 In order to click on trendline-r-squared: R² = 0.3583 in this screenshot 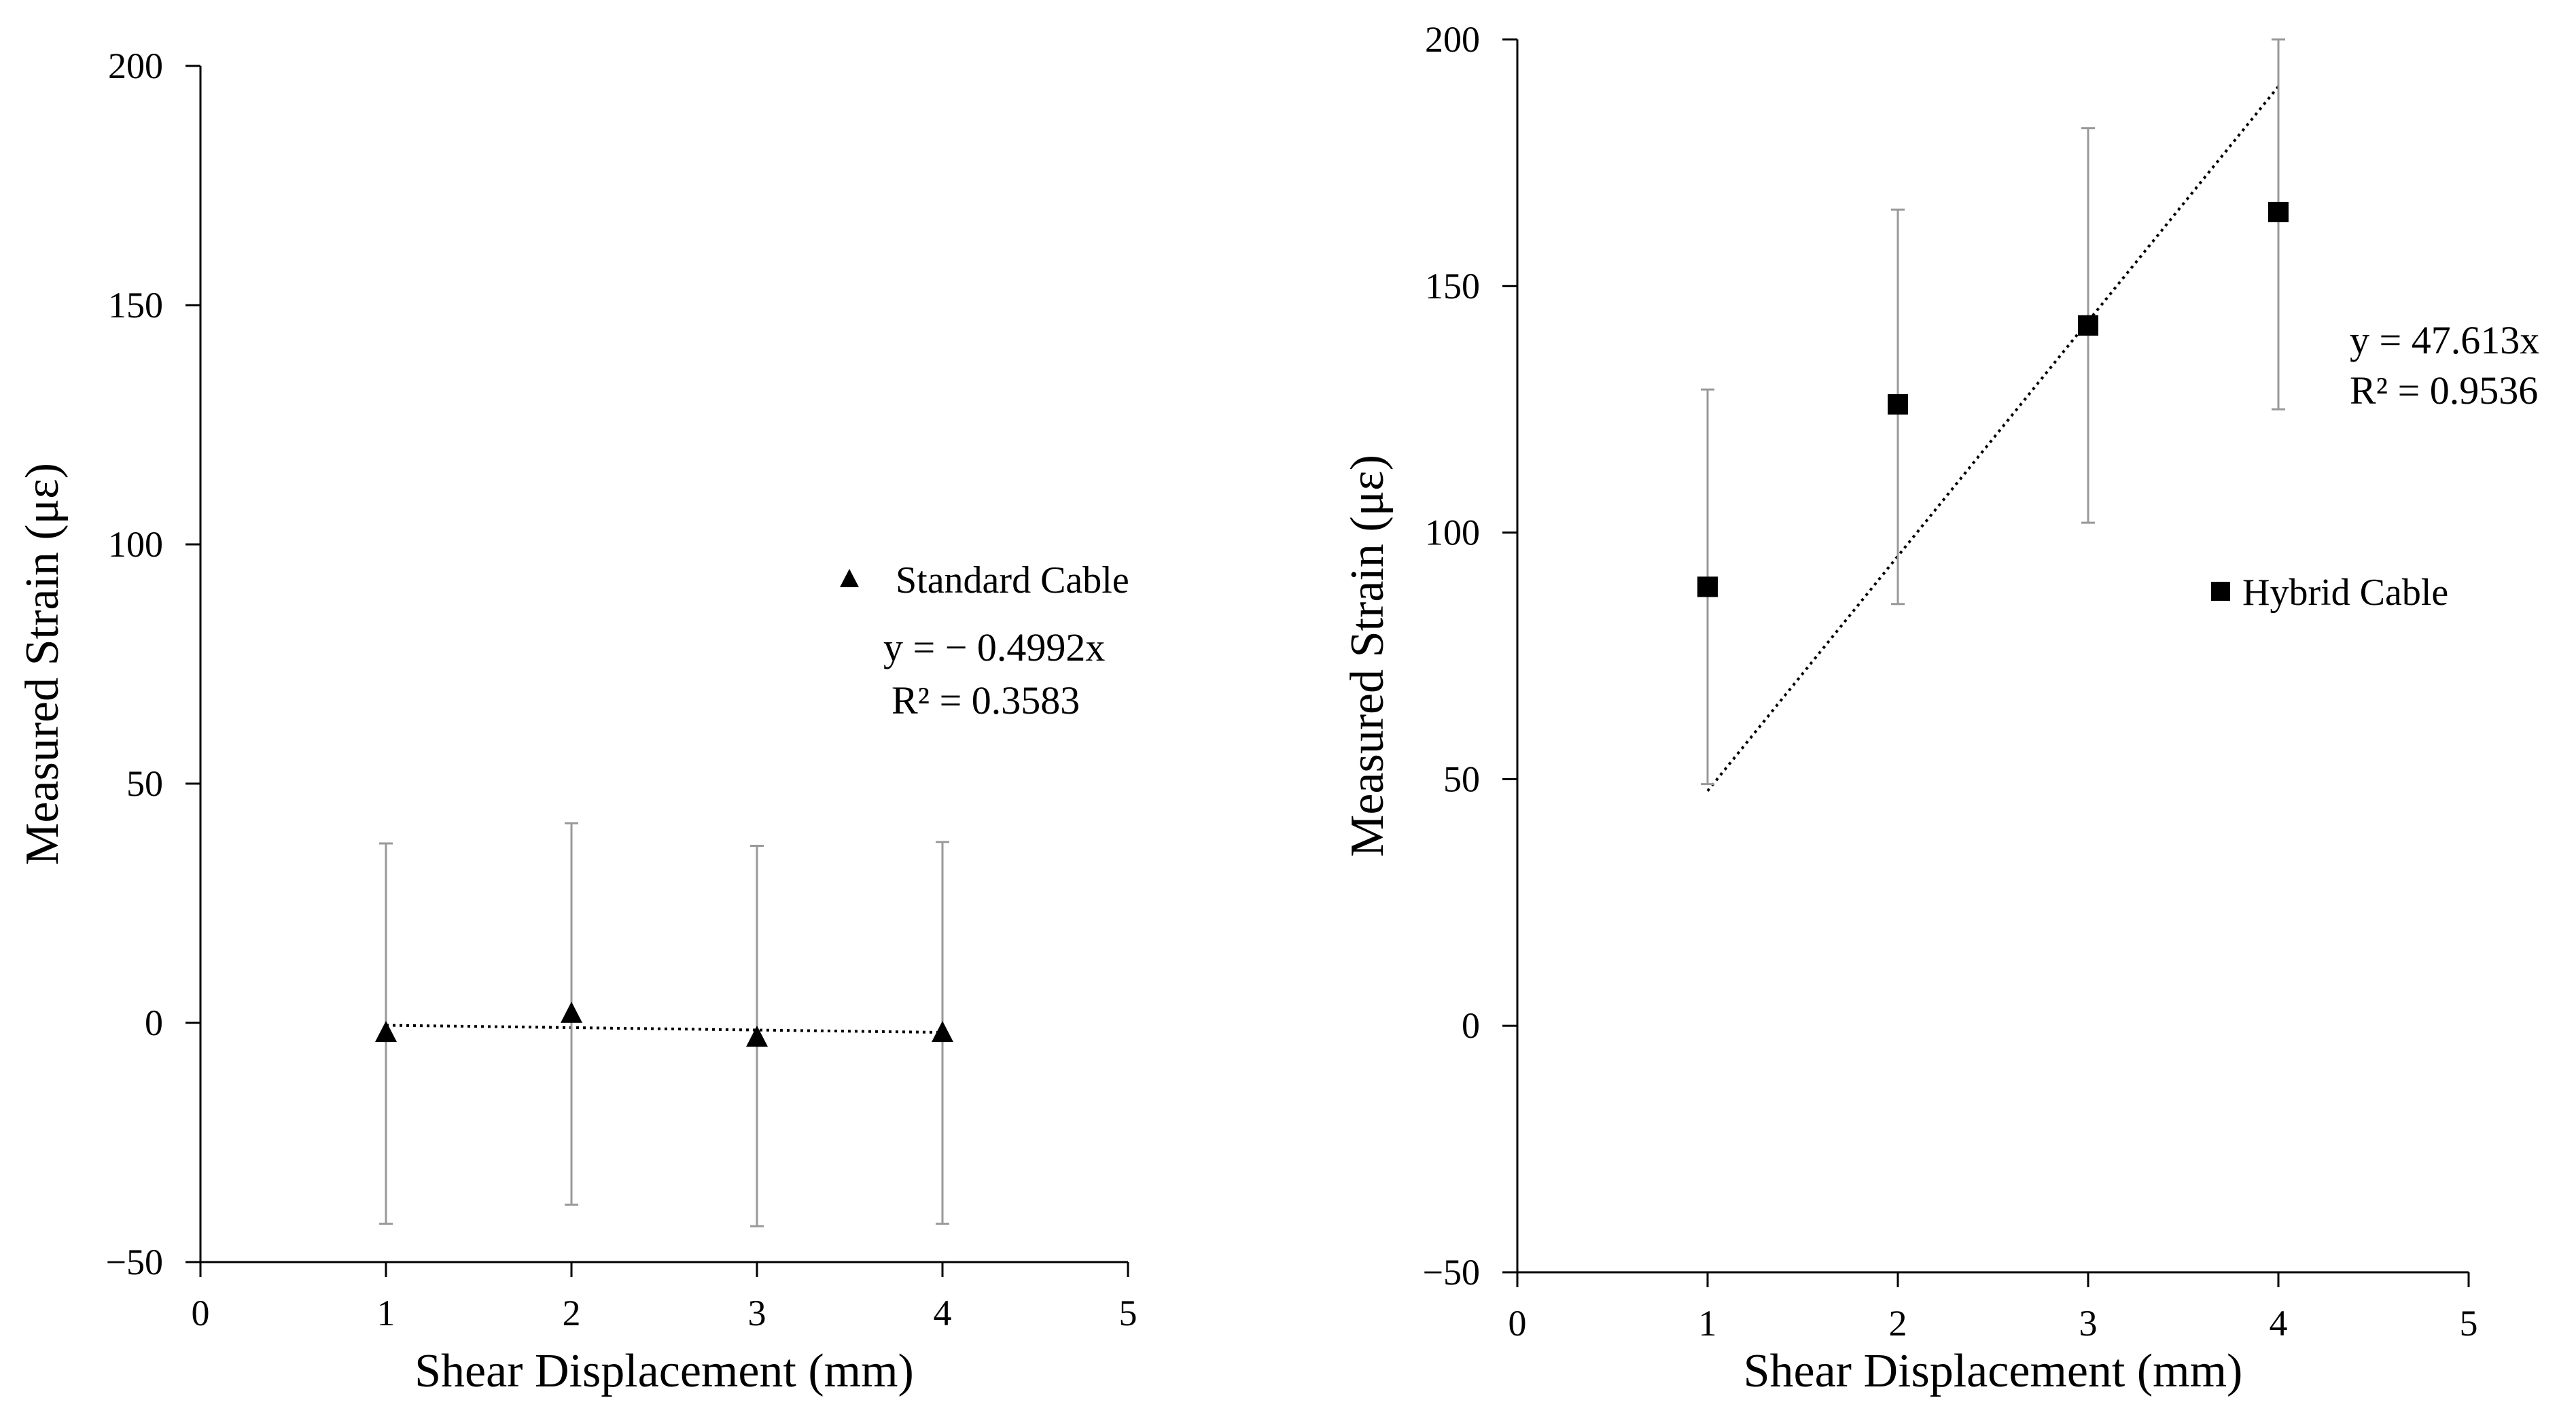, I will do `click(986, 700)`.